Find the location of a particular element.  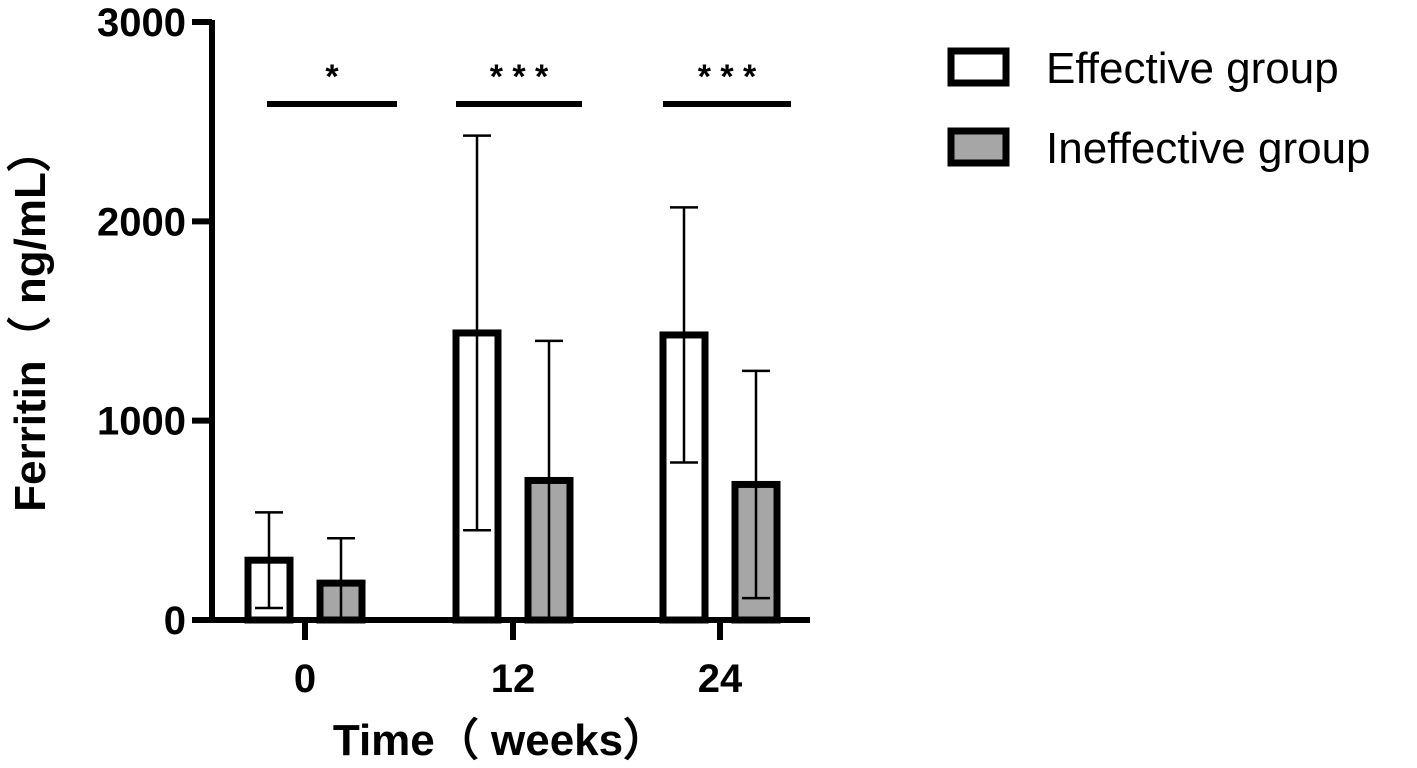

x-tick-label: 0 is located at coordinates (305, 679).